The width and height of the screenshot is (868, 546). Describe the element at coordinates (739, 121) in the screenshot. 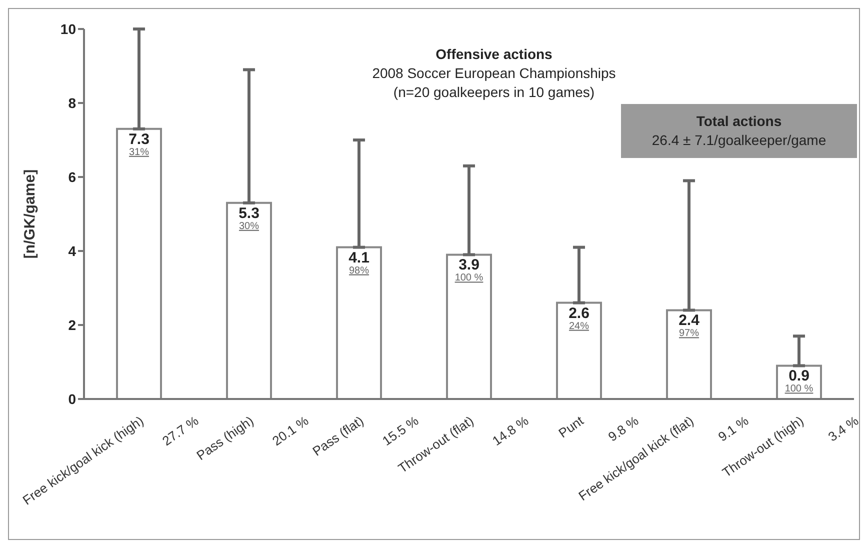

I see `annotation: Total actions` at that location.